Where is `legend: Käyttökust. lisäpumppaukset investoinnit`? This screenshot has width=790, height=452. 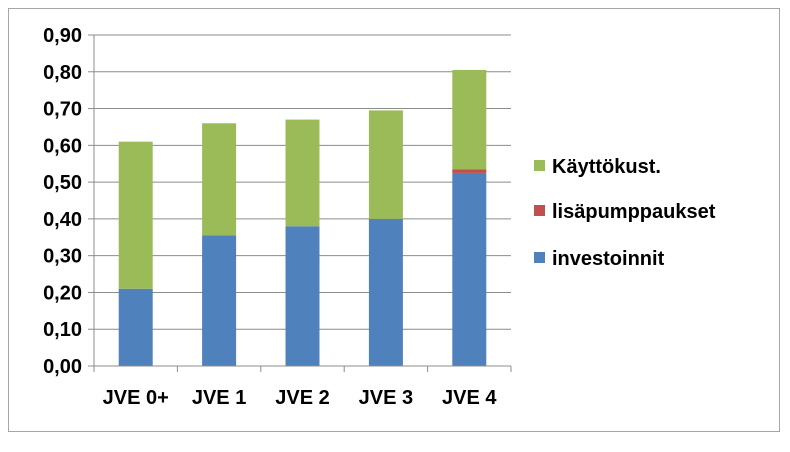
legend: Käyttökust. lisäpumppaukset investoinnit is located at coordinates (625, 213).